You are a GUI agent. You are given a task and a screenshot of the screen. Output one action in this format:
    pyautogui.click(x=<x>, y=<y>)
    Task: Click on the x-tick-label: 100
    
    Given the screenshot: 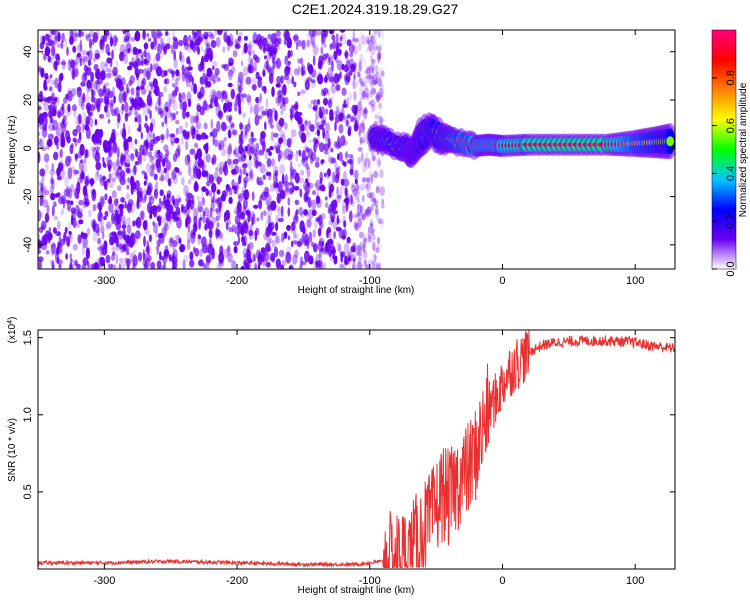 What is the action you would take?
    pyautogui.click(x=635, y=581)
    